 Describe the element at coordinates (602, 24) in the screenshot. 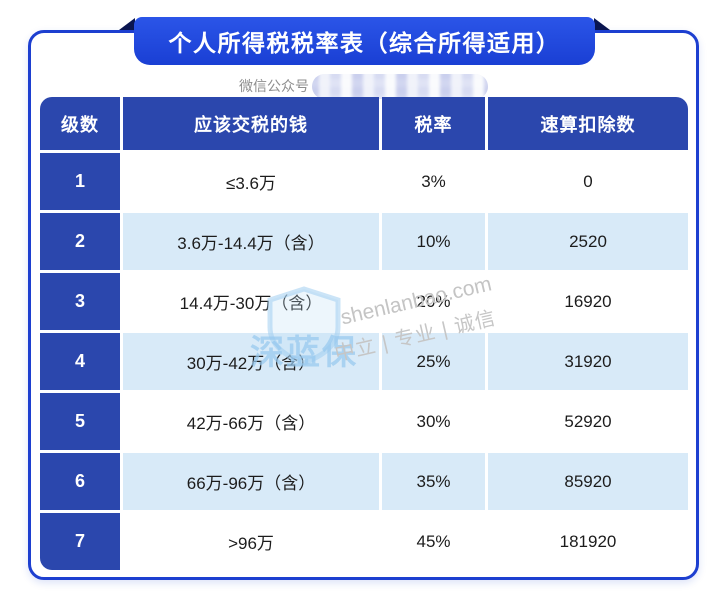

I see `ribbon-fold-right-icon` at that location.